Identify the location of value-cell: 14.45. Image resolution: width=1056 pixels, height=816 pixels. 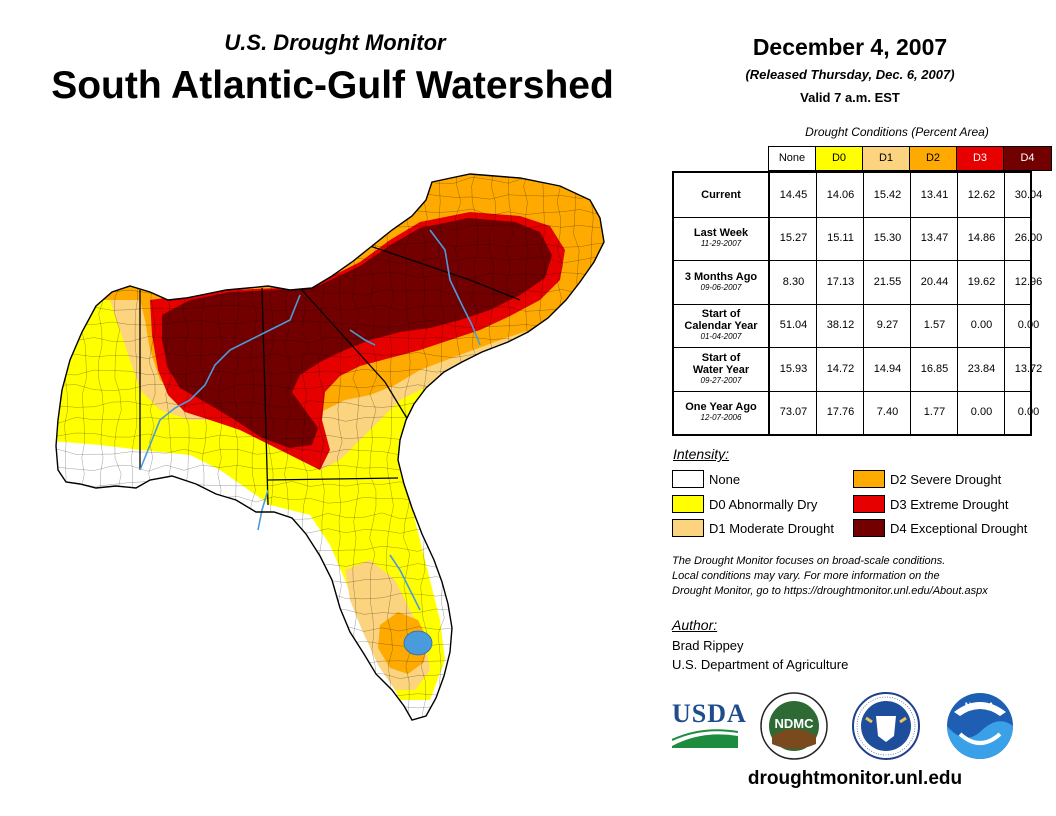
(793, 194).